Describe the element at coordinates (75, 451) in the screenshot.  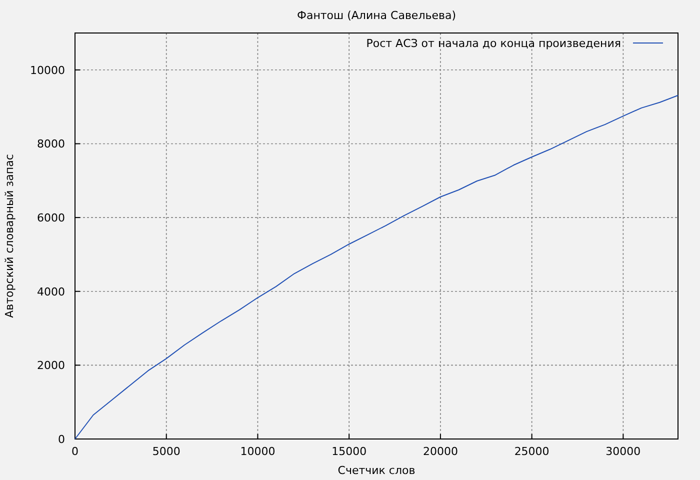
I see `x-tick-label: 0` at that location.